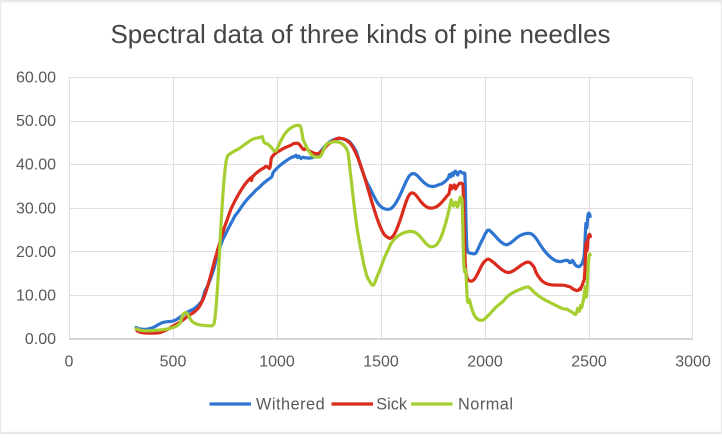 This screenshot has width=722, height=439. I want to click on svg-text: 1000, so click(277, 362).